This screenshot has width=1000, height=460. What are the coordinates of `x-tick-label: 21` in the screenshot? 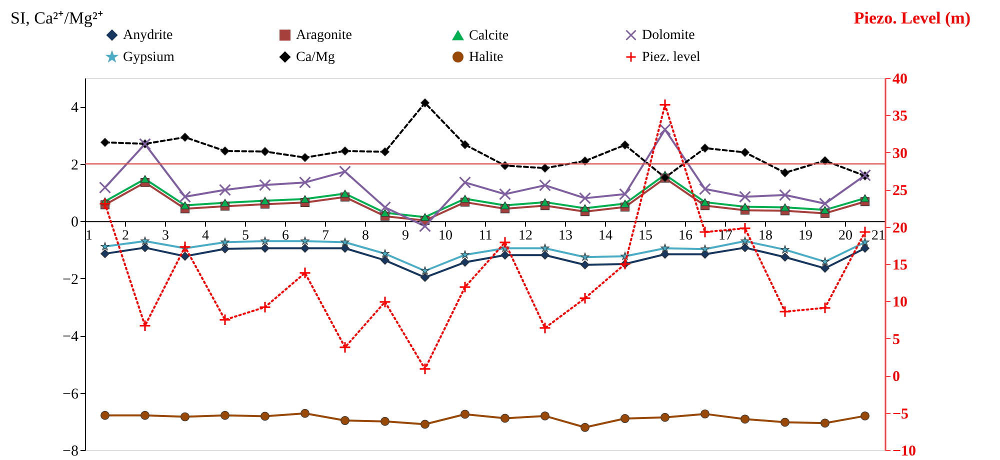 It's located at (879, 236).